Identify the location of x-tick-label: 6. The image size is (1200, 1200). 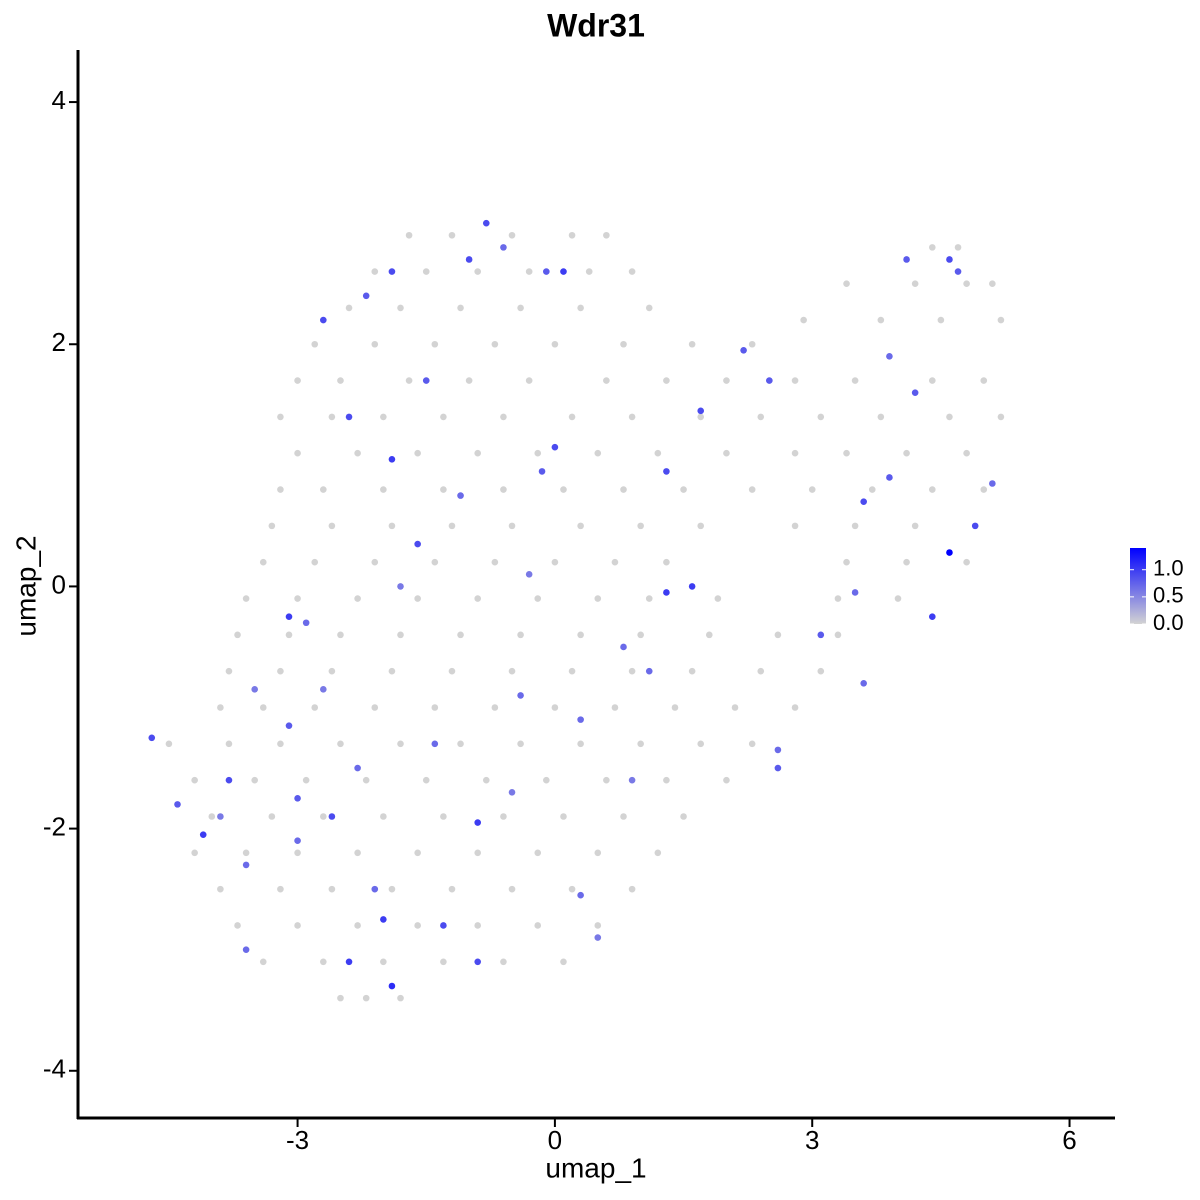
(1069, 1140).